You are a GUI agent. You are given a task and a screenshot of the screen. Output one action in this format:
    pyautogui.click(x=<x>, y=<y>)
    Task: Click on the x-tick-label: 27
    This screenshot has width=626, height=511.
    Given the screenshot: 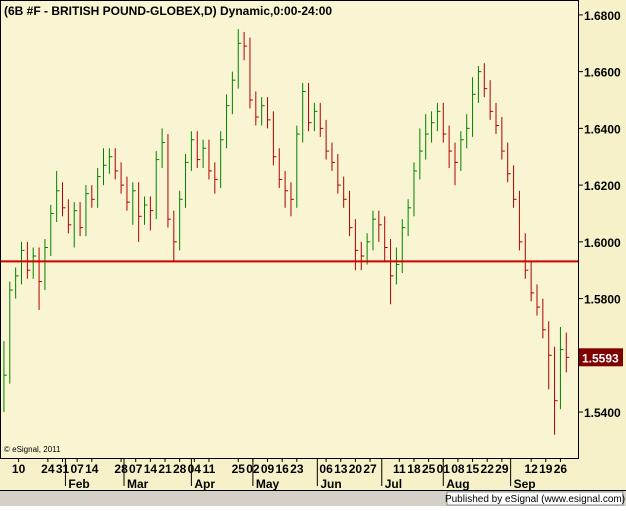 What is the action you would take?
    pyautogui.click(x=370, y=469)
    